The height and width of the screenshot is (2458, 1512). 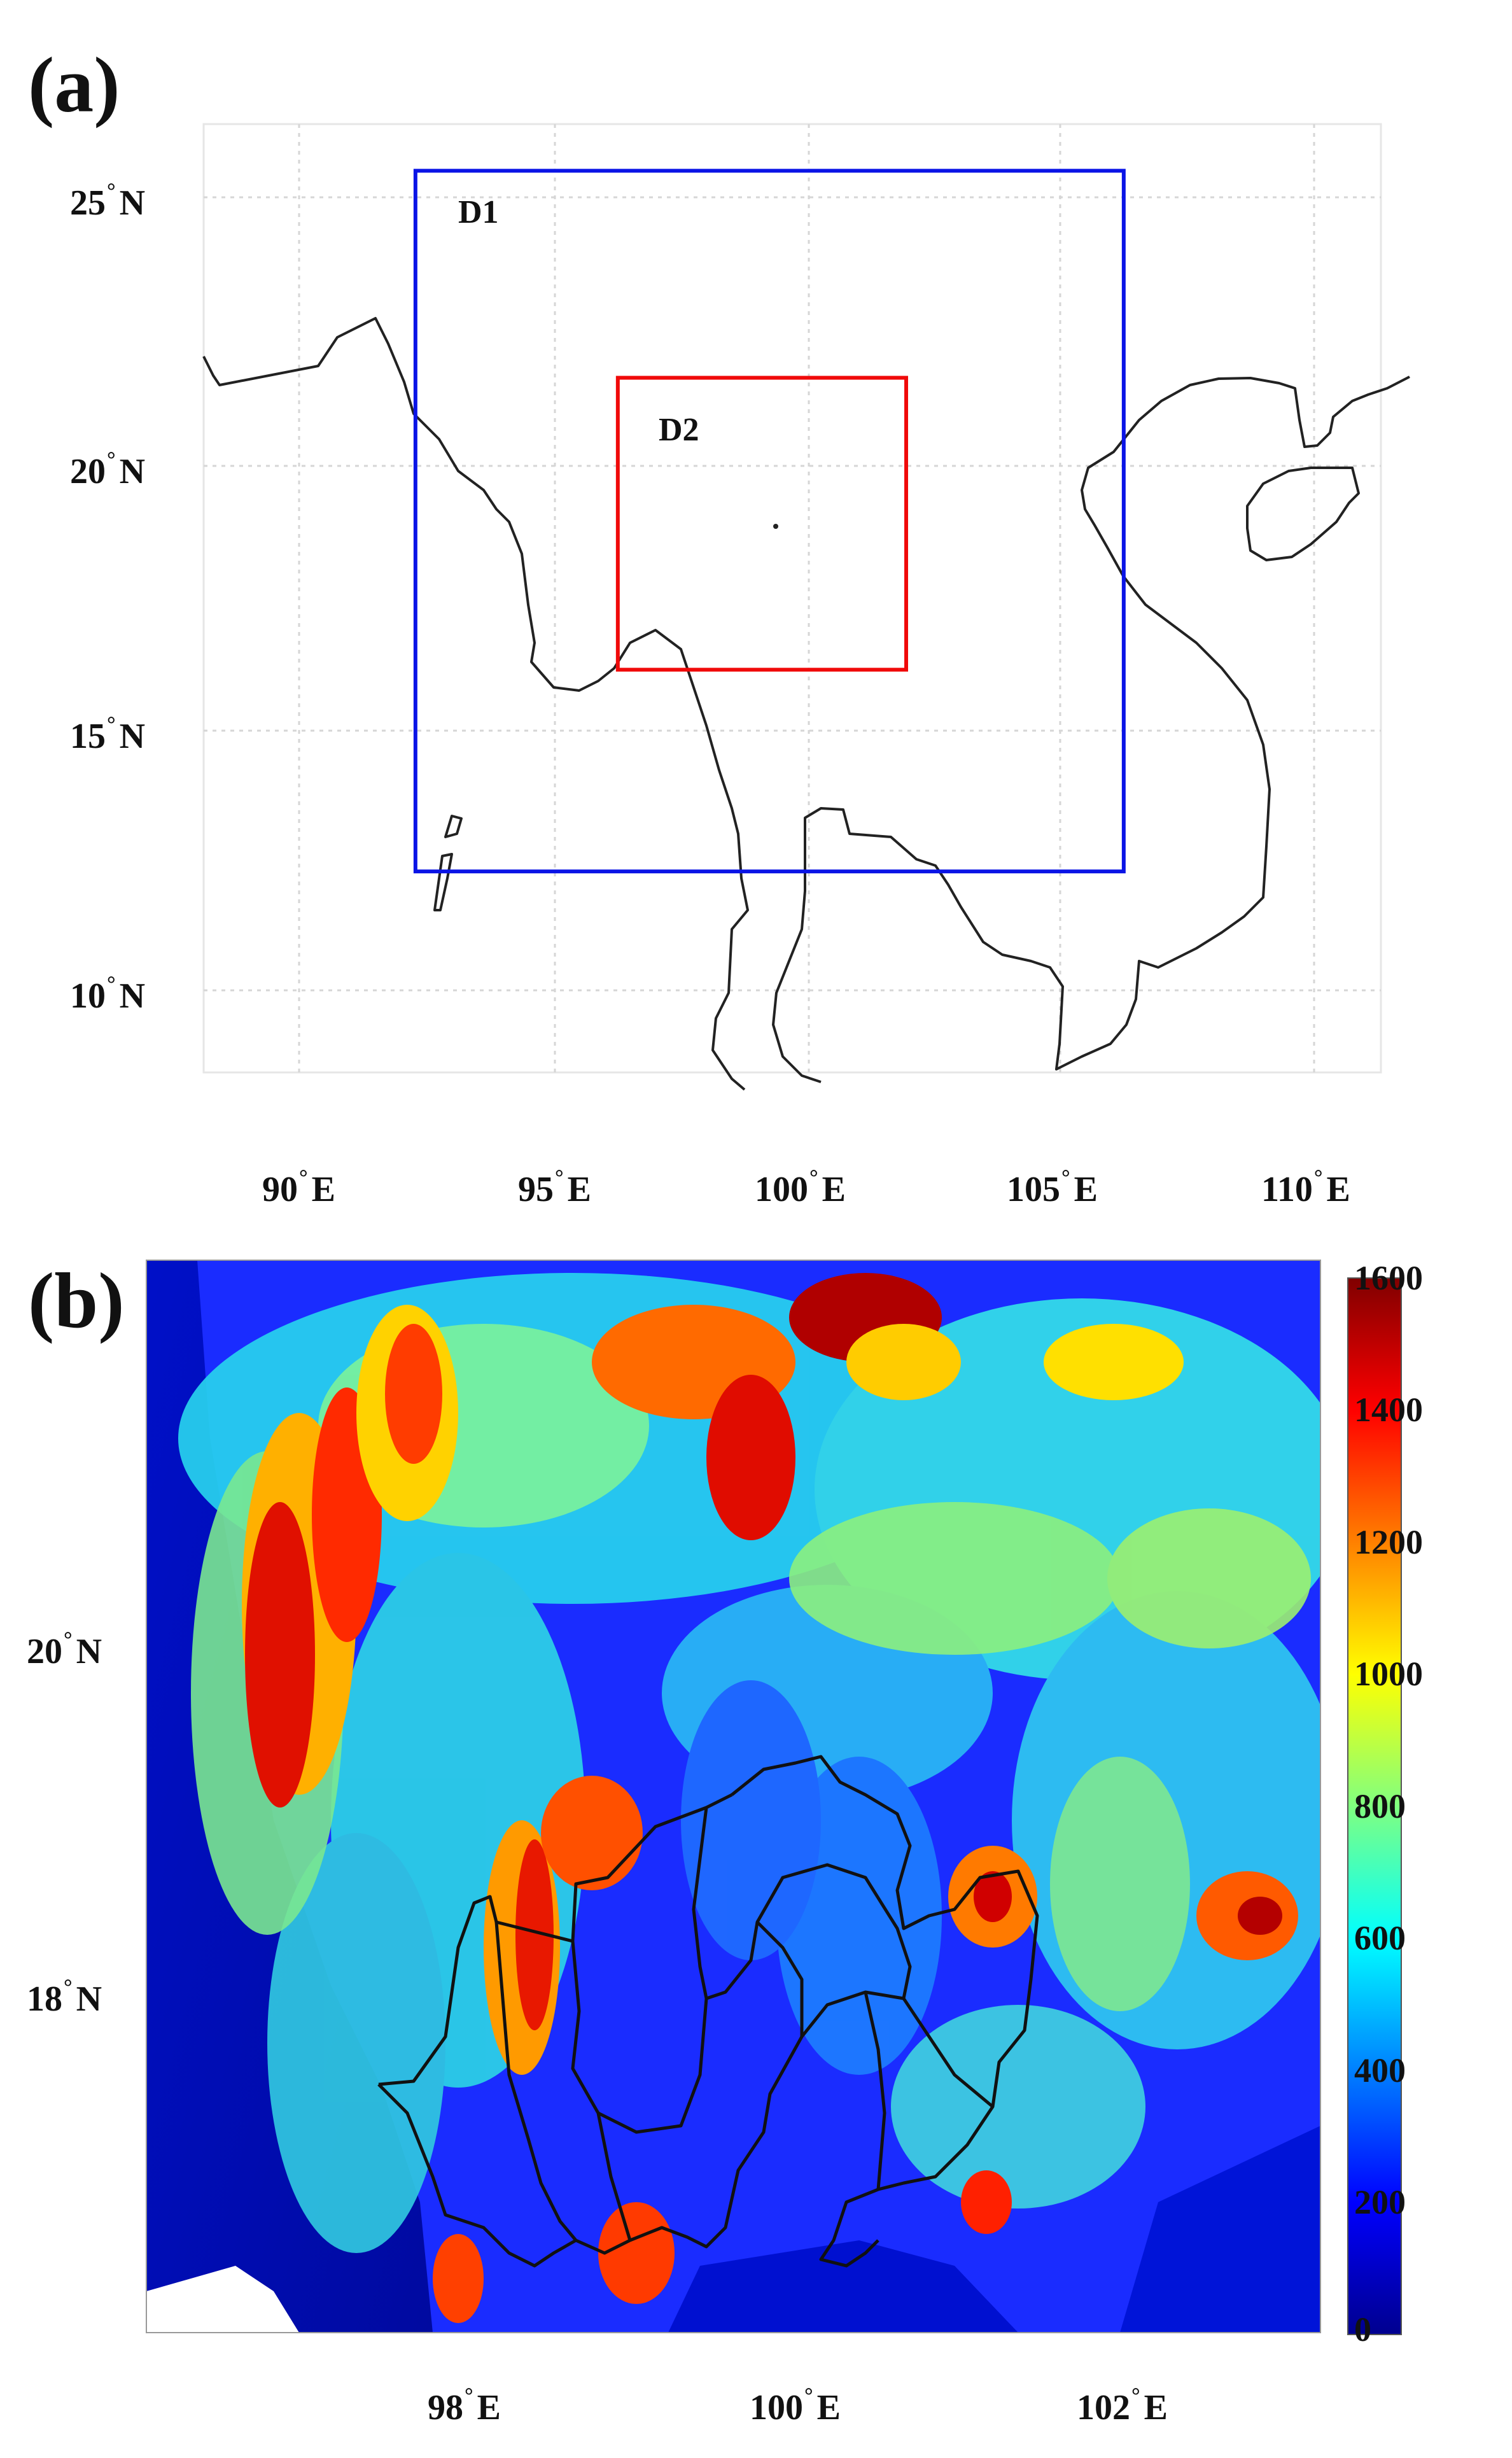 What do you see at coordinates (1380, 2070) in the screenshot?
I see `colorbar-tick: 400` at bounding box center [1380, 2070].